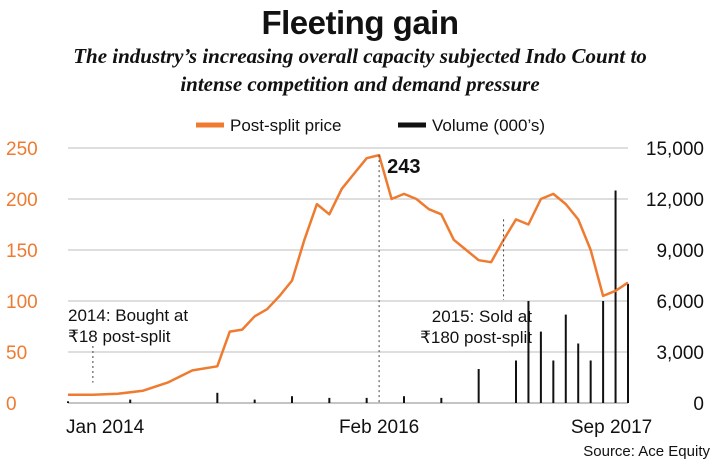 The width and height of the screenshot is (720, 466). I want to click on x-axis-tick-label: Feb 2016, so click(379, 427).